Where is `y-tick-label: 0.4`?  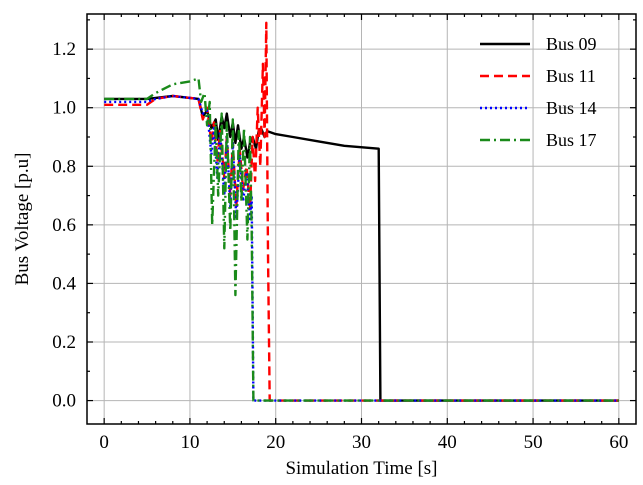 y-tick-label: 0.4 is located at coordinates (64, 283).